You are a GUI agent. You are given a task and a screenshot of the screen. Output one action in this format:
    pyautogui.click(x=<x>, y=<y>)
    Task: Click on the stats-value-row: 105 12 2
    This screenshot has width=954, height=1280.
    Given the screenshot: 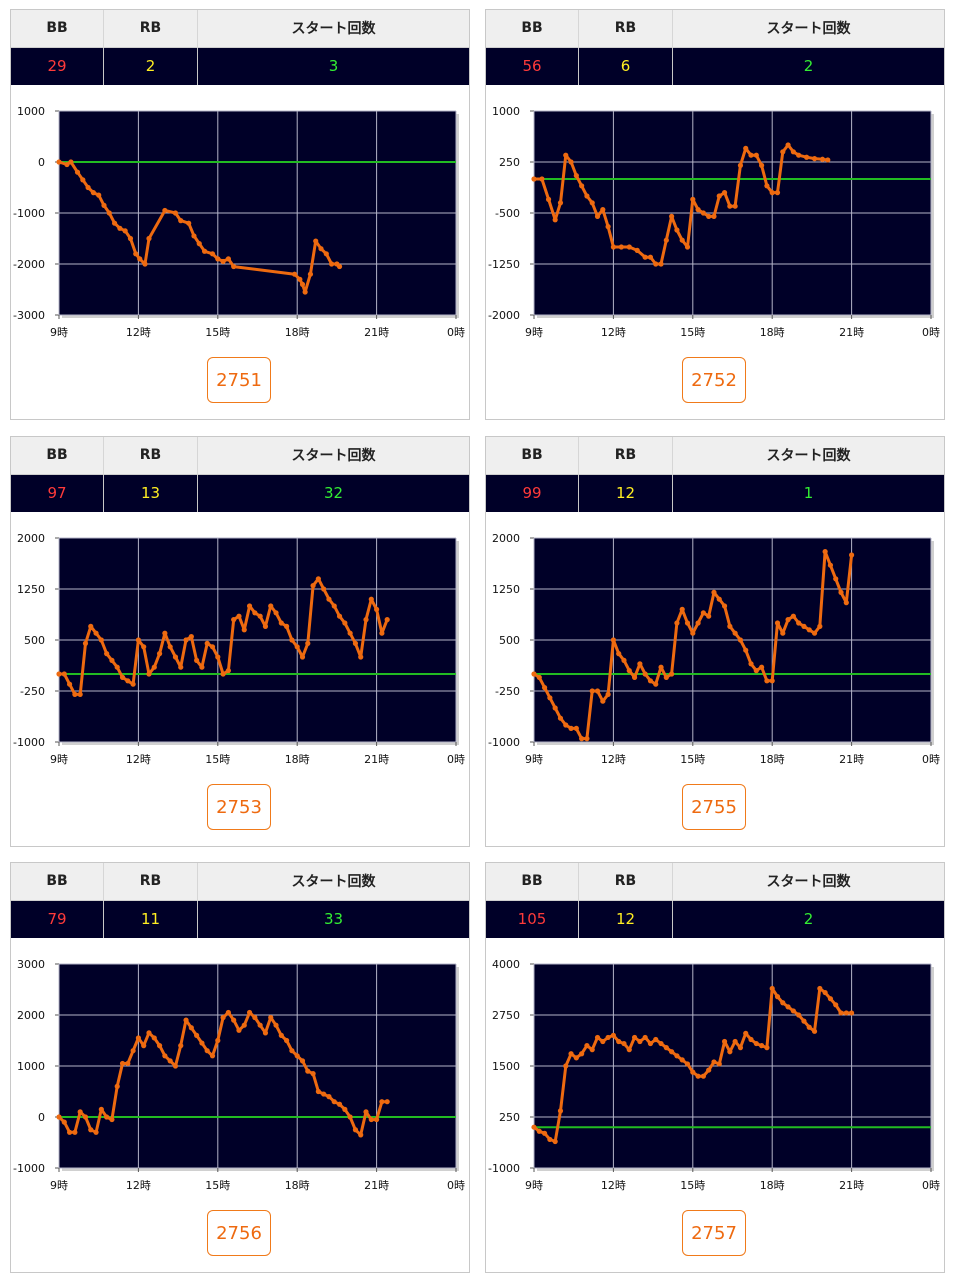 What is the action you would take?
    pyautogui.click(x=715, y=918)
    